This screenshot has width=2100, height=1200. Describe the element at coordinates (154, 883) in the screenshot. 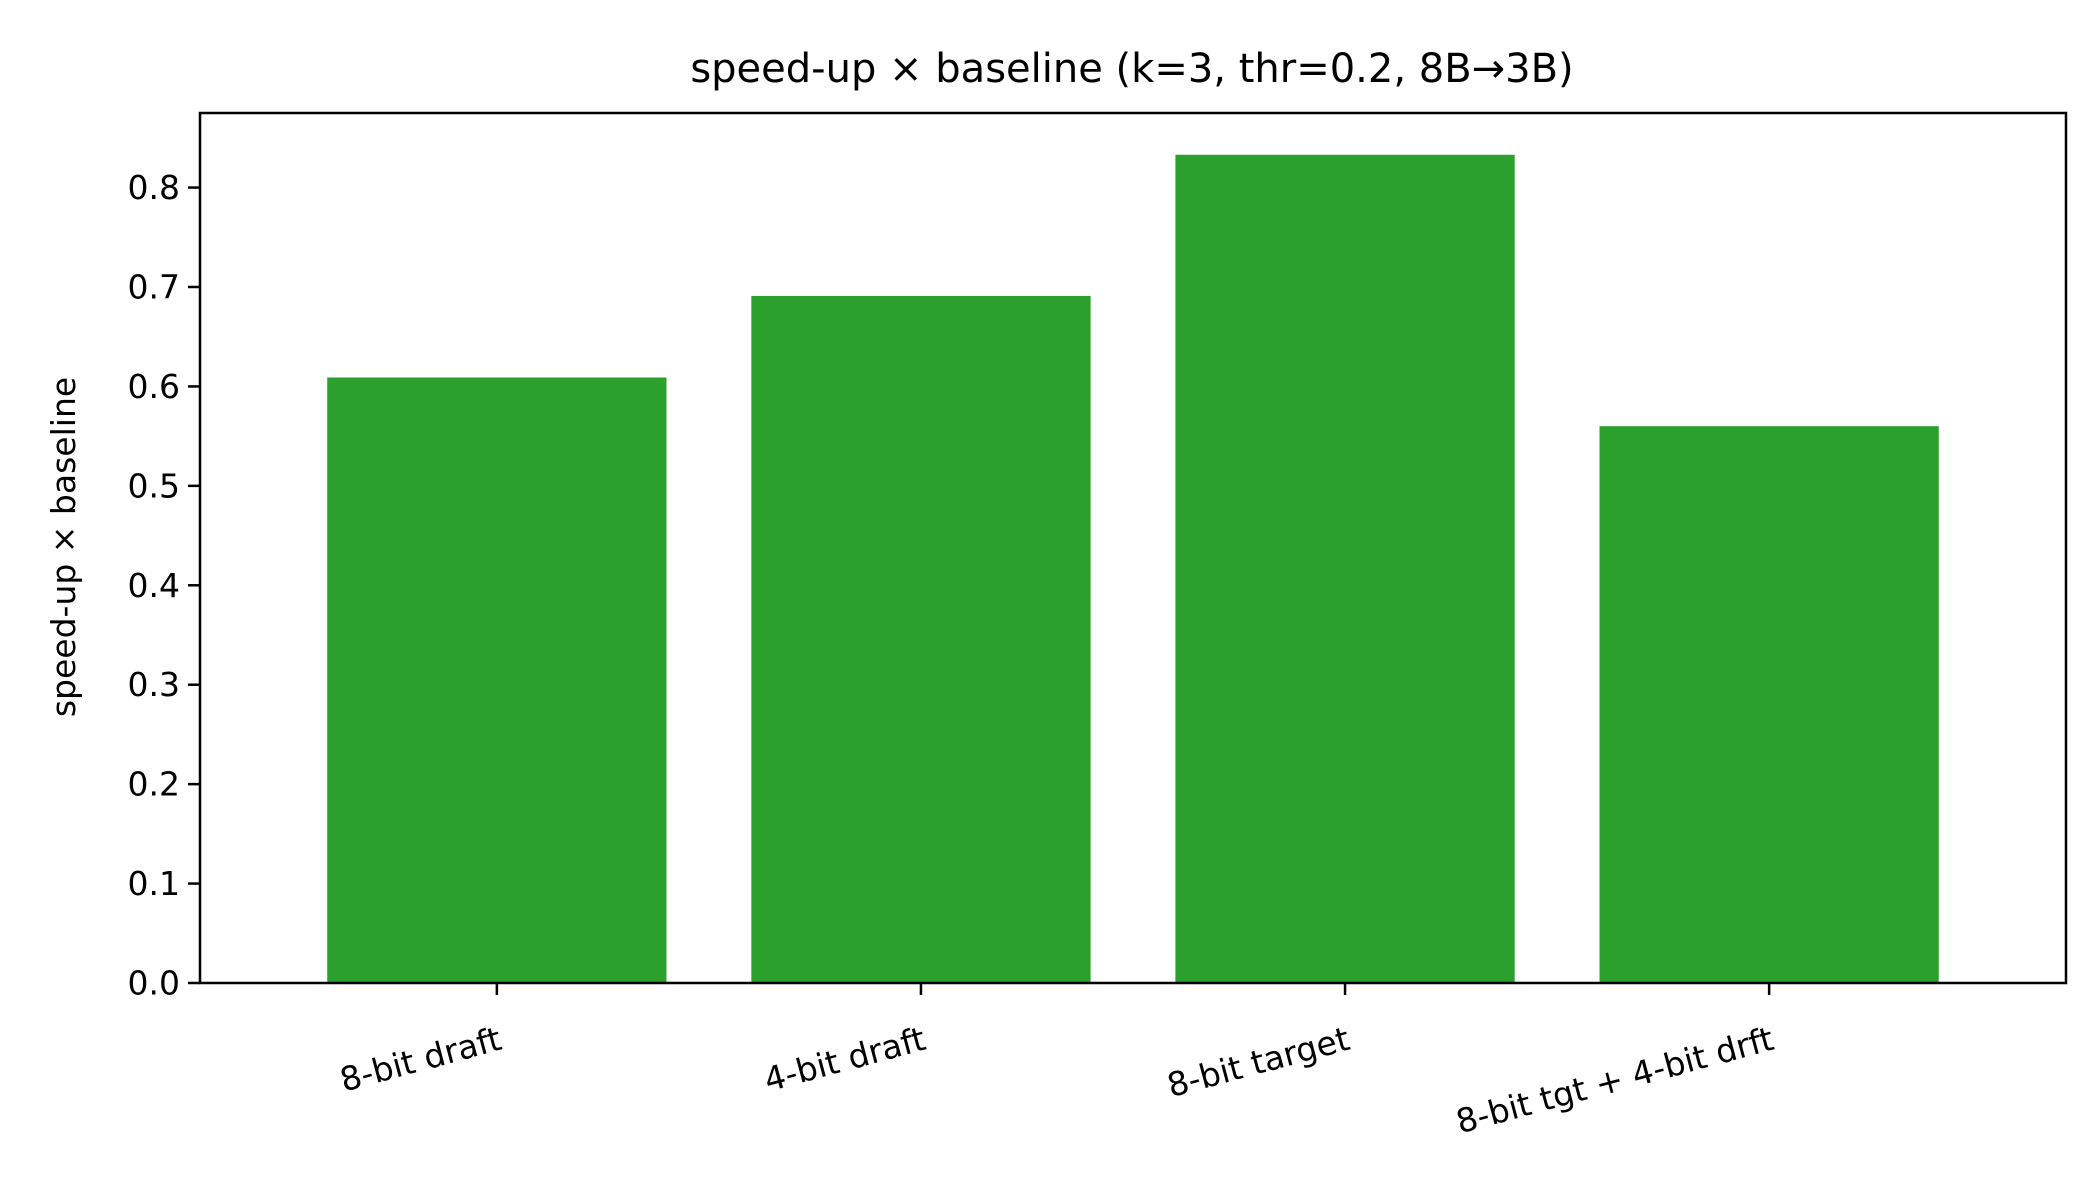

I see `y-tick-label: 0.1` at that location.